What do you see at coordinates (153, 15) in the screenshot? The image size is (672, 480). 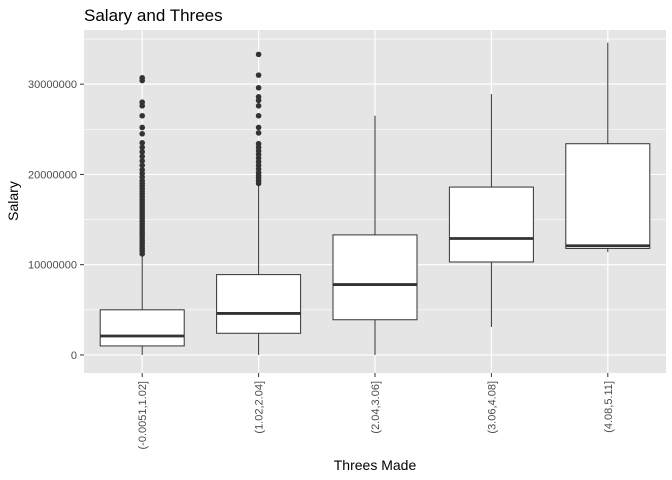 I see `chart-title: Salary and Threes` at bounding box center [153, 15].